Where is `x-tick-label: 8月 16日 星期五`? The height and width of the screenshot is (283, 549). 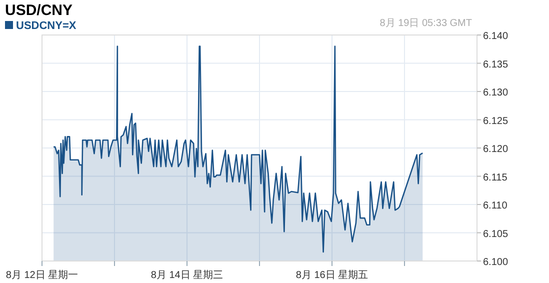
x-tick-label: 8月 16日 星期五 is located at coordinates (332, 275).